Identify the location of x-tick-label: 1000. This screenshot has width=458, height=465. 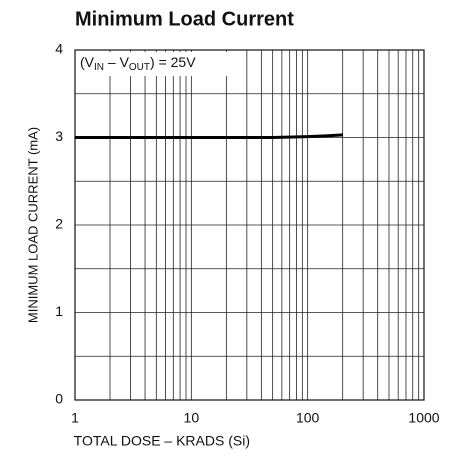
(423, 418).